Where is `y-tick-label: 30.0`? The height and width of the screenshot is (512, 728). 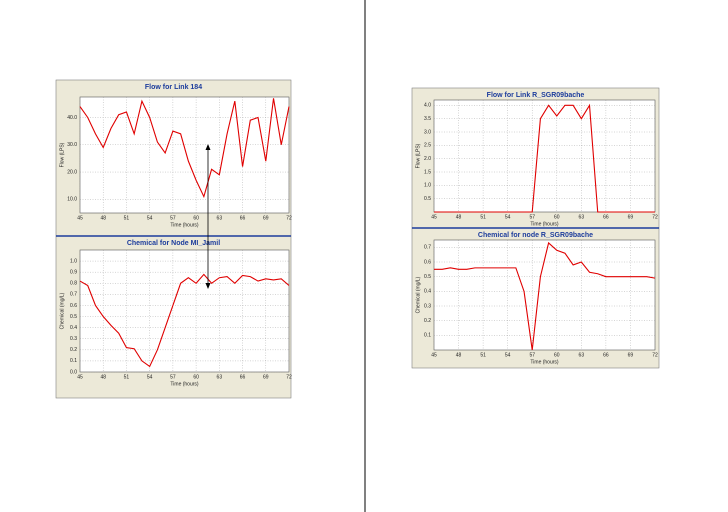 y-tick-label: 30.0 is located at coordinates (72, 145).